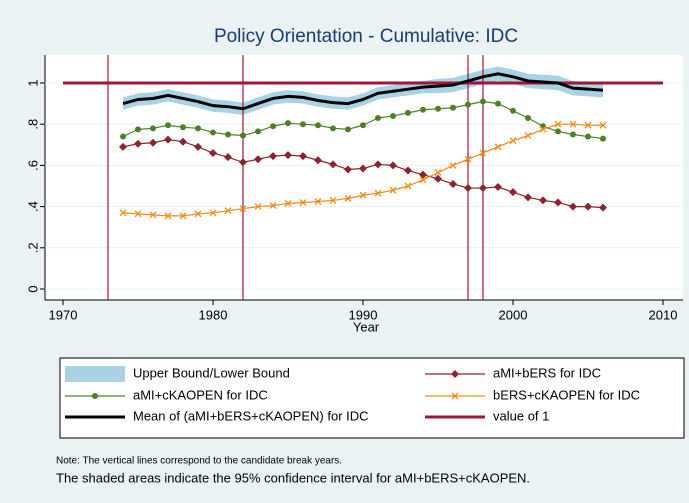  Describe the element at coordinates (32, 124) in the screenshot. I see `y-tick-label: .8` at that location.